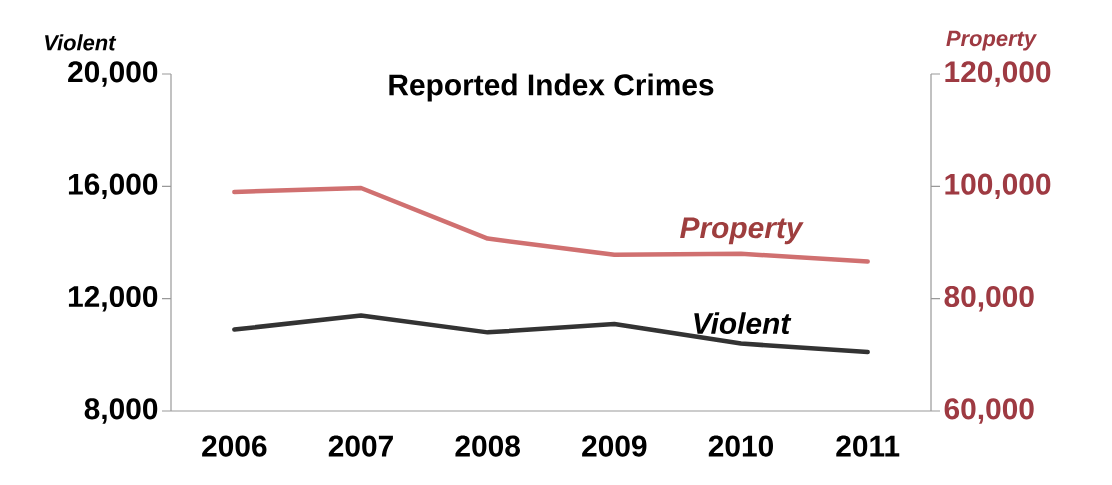 The height and width of the screenshot is (485, 1112). What do you see at coordinates (742, 231) in the screenshot?
I see `series-label: Property` at bounding box center [742, 231].